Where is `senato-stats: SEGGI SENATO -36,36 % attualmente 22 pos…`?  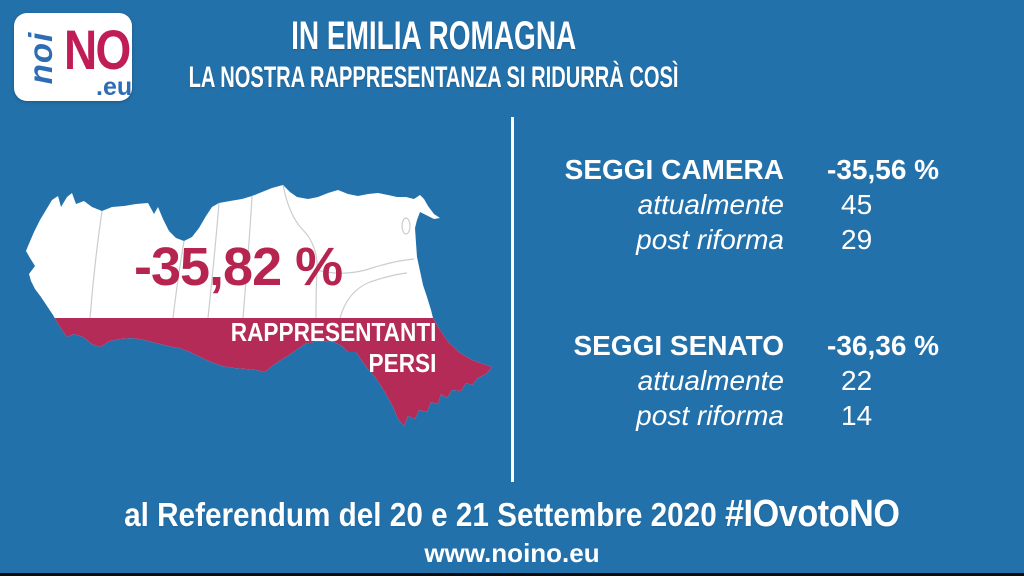 senato-stats: SEGGI SENATO -36,36 % attualmente 22 pos… is located at coordinates (760, 380).